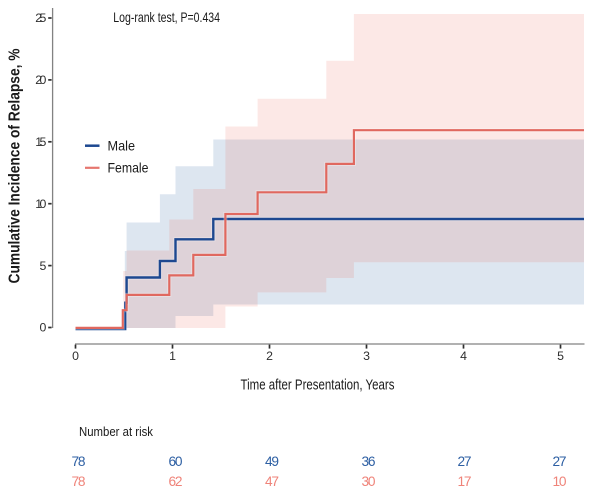 The height and width of the screenshot is (503, 600). Describe the element at coordinates (128, 167) in the screenshot. I see `svg-text: Female` at that location.